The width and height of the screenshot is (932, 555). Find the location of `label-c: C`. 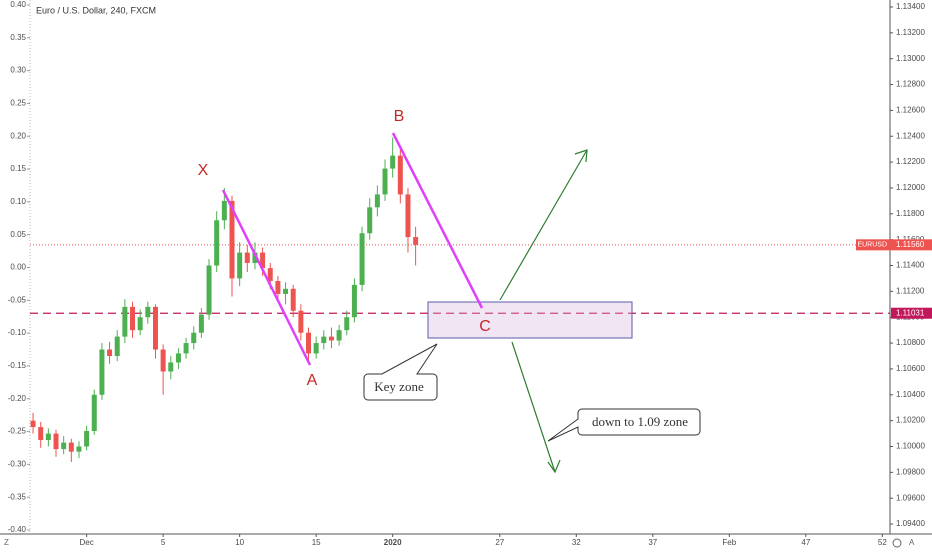

label-c: C is located at coordinates (485, 326).